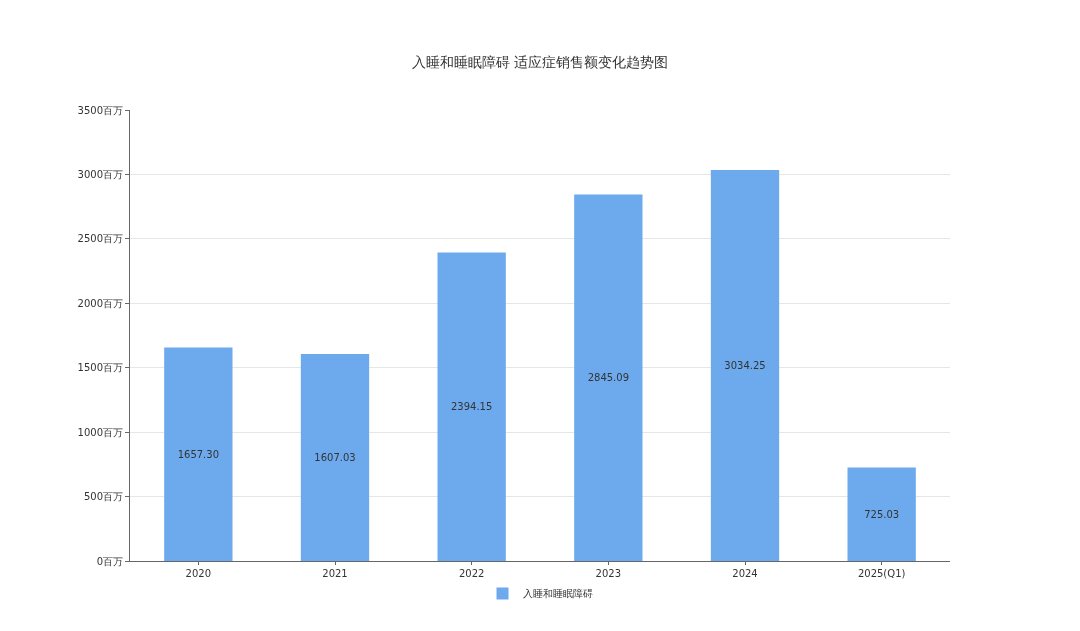 This screenshot has height=631, width=1080. I want to click on data-label: 2845.09, so click(608, 378).